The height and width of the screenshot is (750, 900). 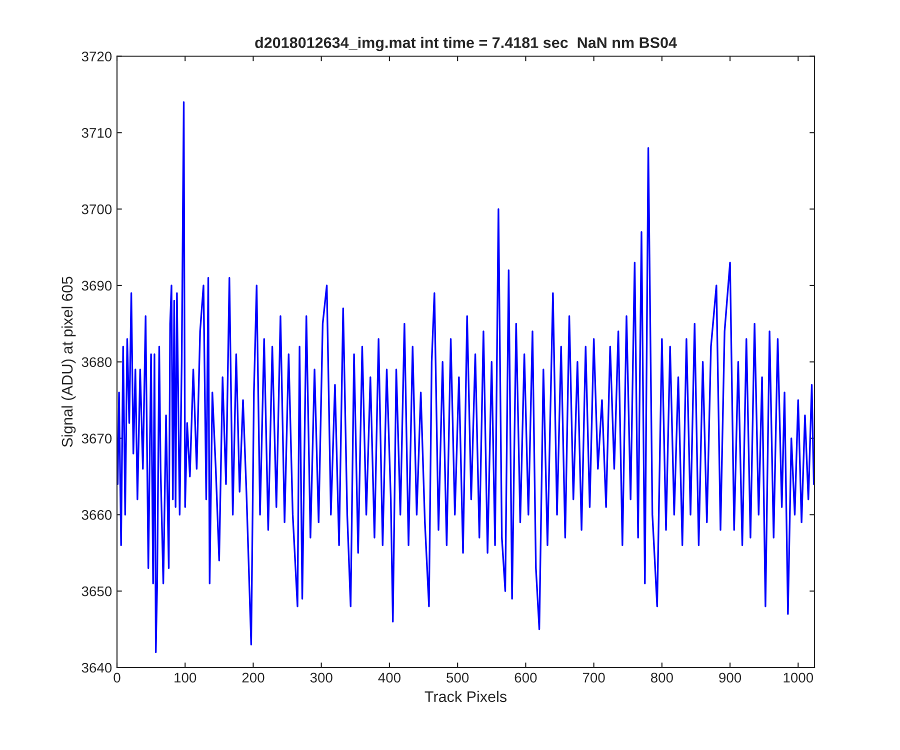 What do you see at coordinates (68, 361) in the screenshot?
I see `y-axis-title: Signal (ADU) at pixel 605` at bounding box center [68, 361].